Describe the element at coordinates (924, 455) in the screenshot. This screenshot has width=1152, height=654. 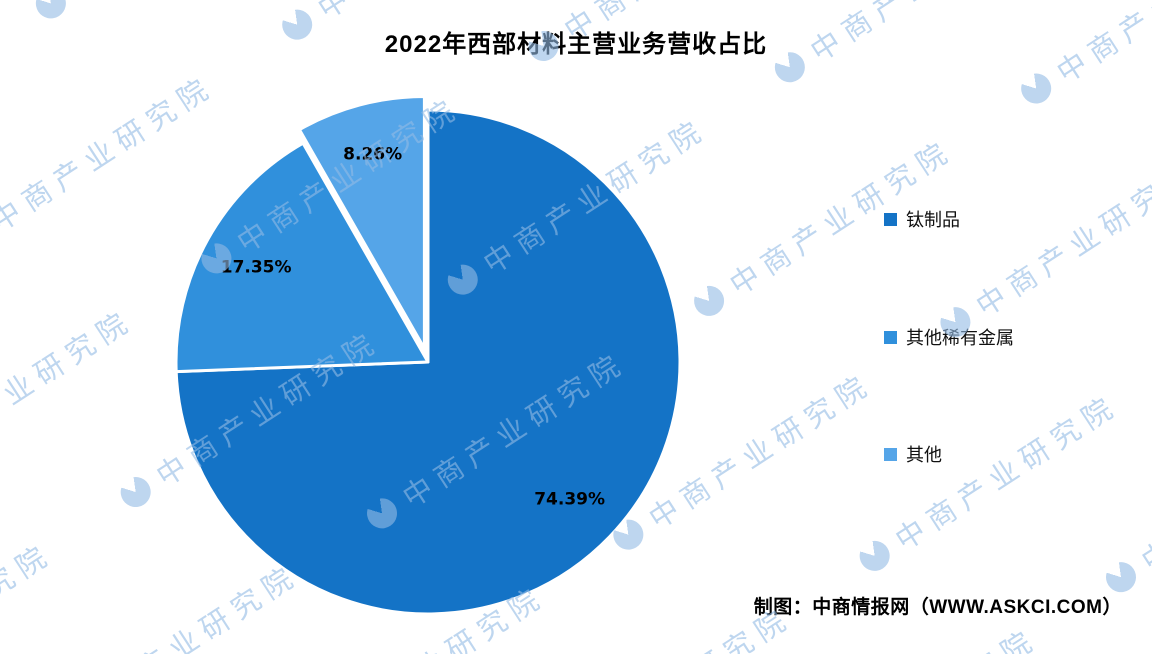
I see `legend-label: 其他` at that location.